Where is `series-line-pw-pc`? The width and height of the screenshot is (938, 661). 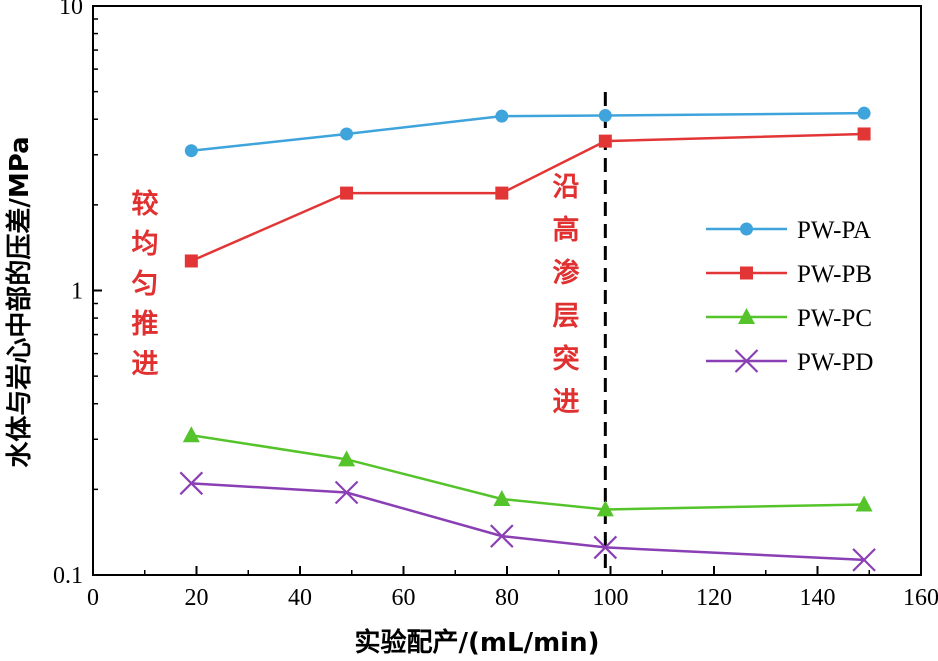 series-line-pw-pc is located at coordinates (528, 472).